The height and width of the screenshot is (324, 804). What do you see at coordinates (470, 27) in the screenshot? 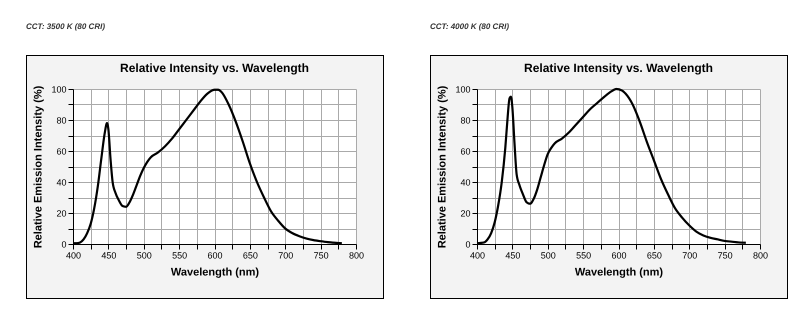
I see `chart-subtitle: CCT: 4000 K (80 CRI)` at bounding box center [470, 27].